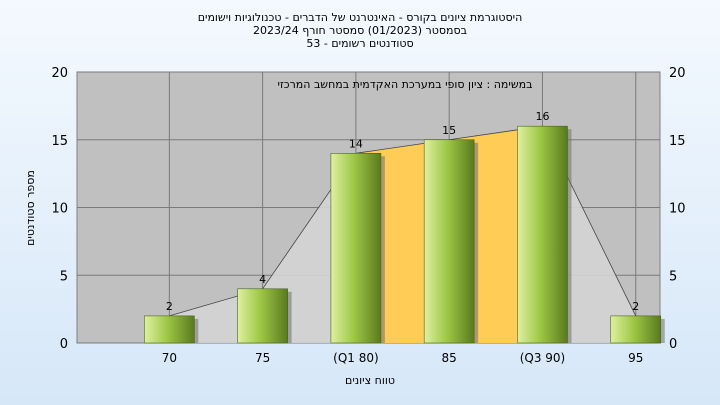  I want to click on bar-value-label: 4, so click(262, 279).